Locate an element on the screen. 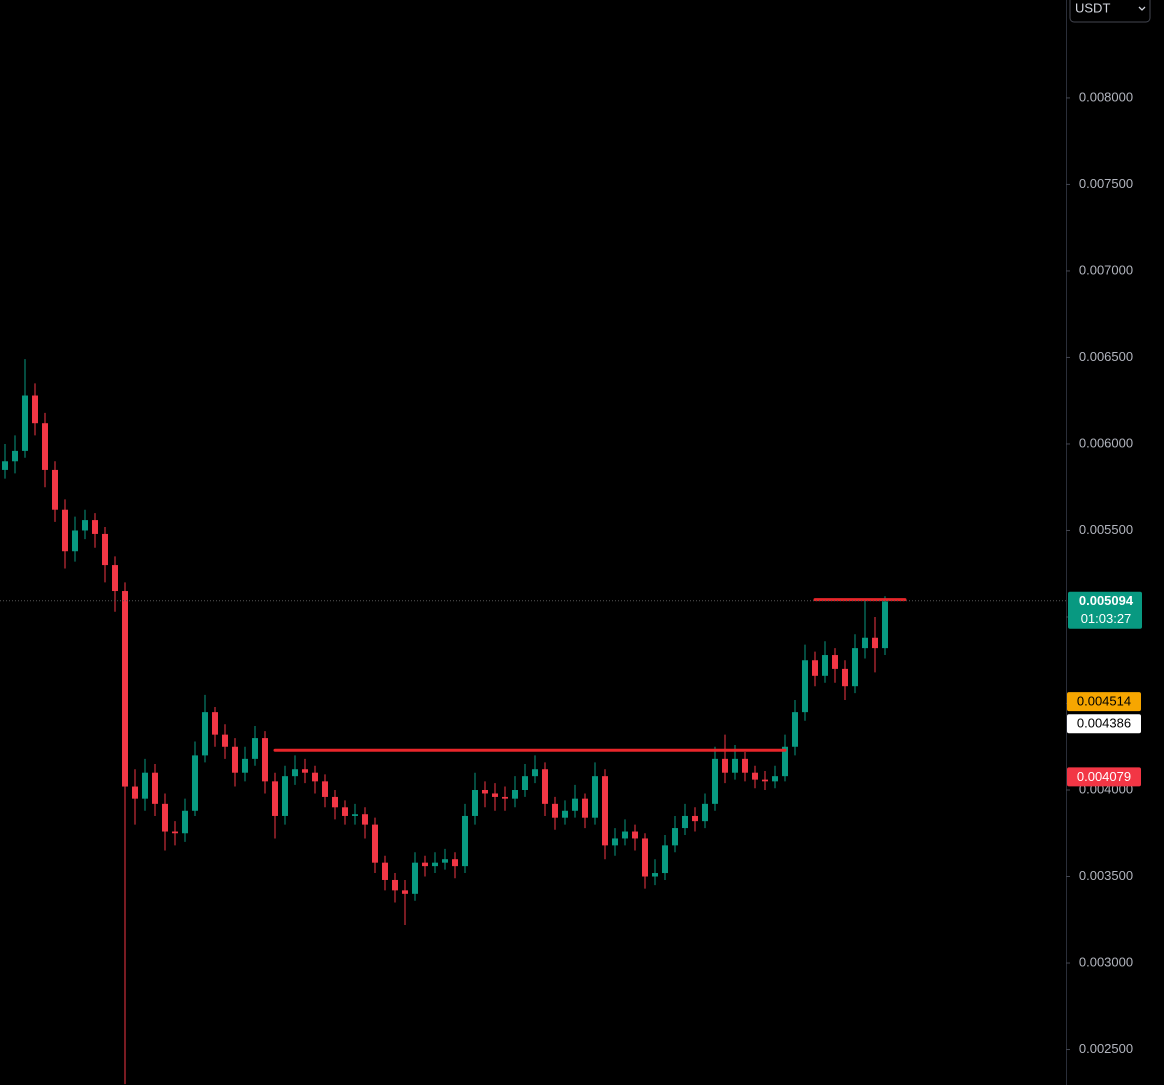  price-tag-label: 0.004079 is located at coordinates (1104, 776).